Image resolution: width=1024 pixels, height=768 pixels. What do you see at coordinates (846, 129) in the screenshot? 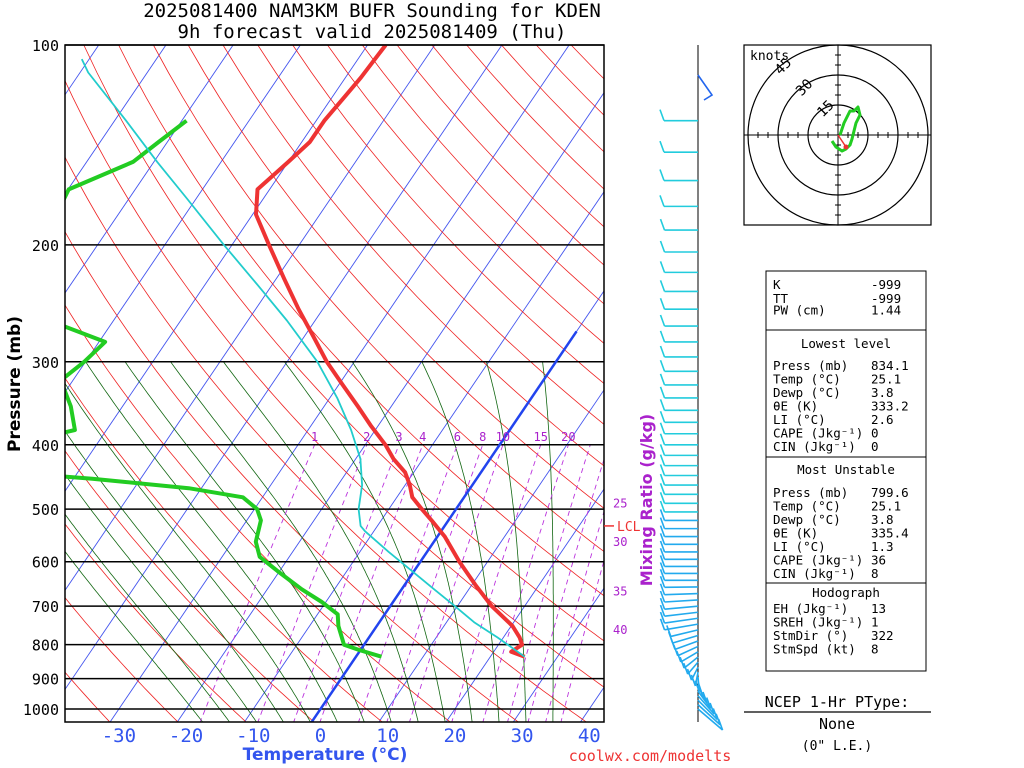
I see `hodograph-trace` at bounding box center [846, 129].